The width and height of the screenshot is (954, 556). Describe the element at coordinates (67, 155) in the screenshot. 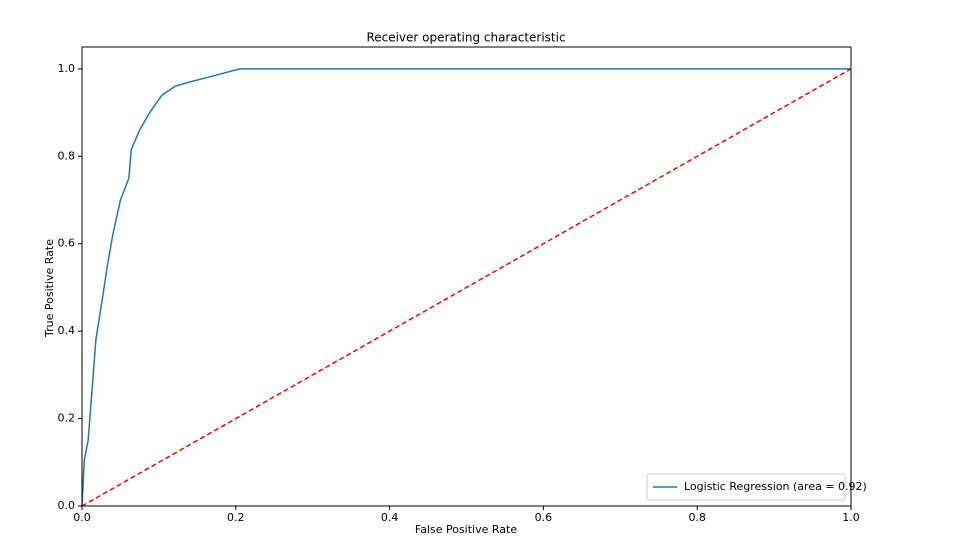

I see `y-tick-label: 0.8` at that location.